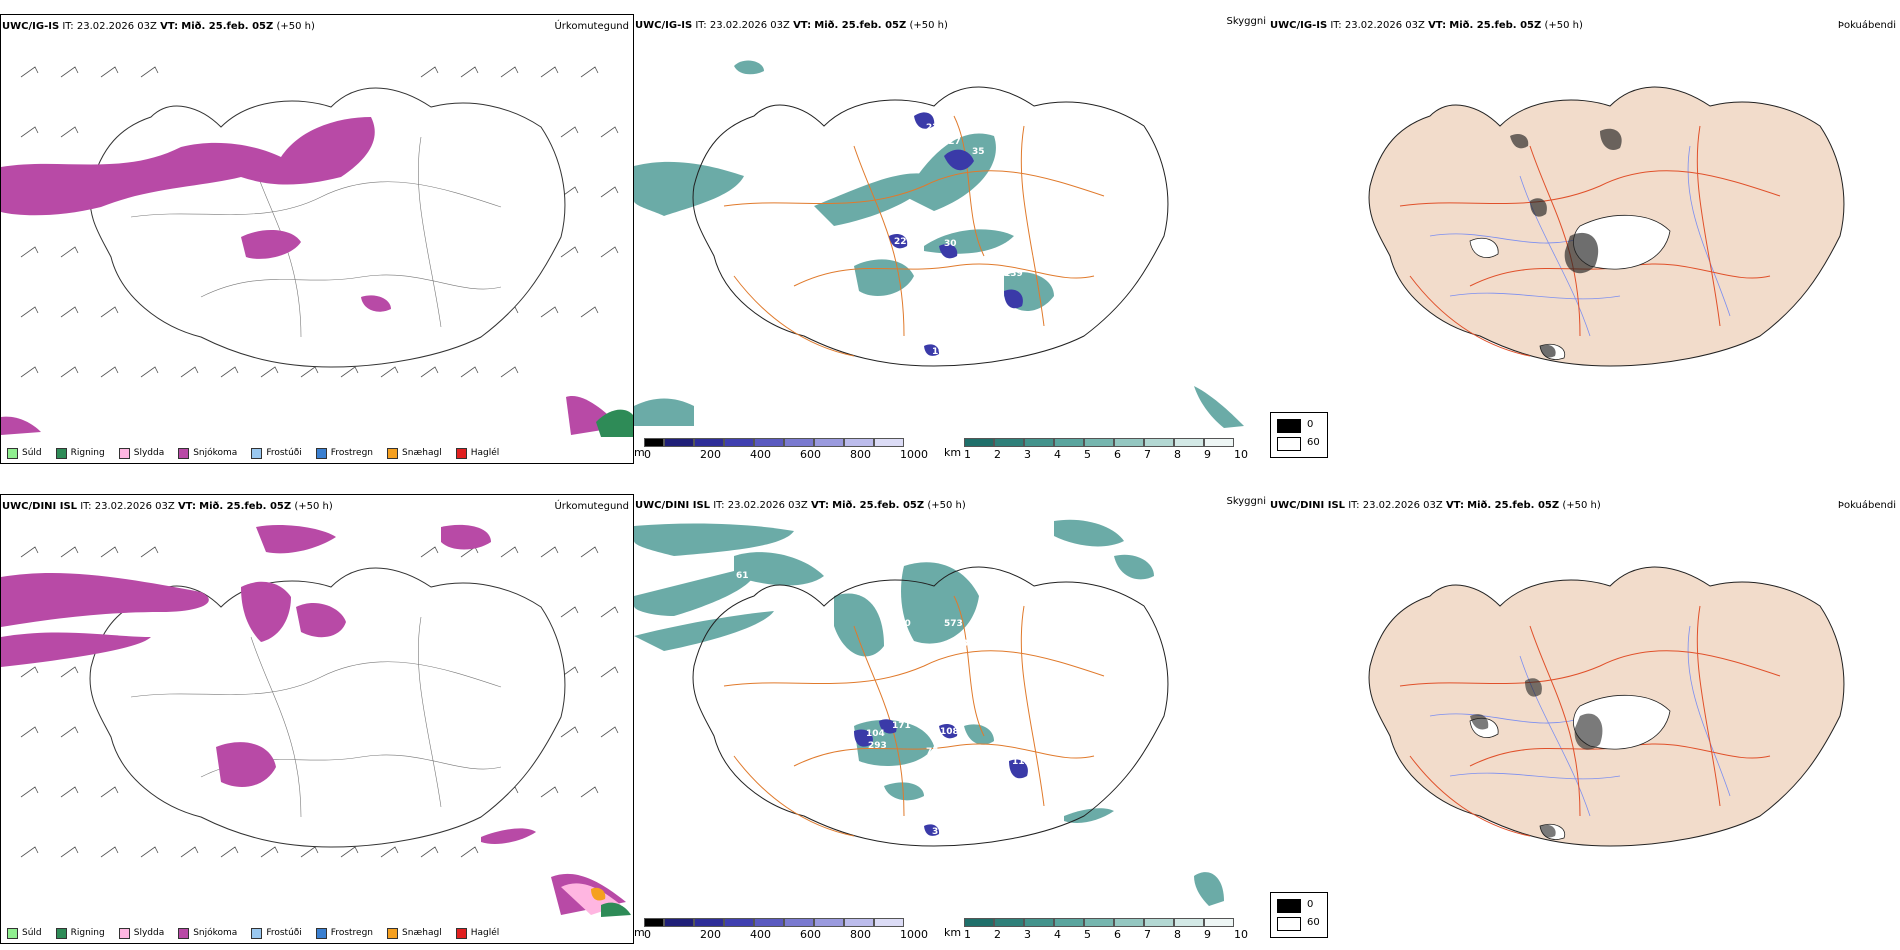 This screenshot has width=1900, height=950. What do you see at coordinates (1241, 454) in the screenshot?
I see `tick: 10` at bounding box center [1241, 454].